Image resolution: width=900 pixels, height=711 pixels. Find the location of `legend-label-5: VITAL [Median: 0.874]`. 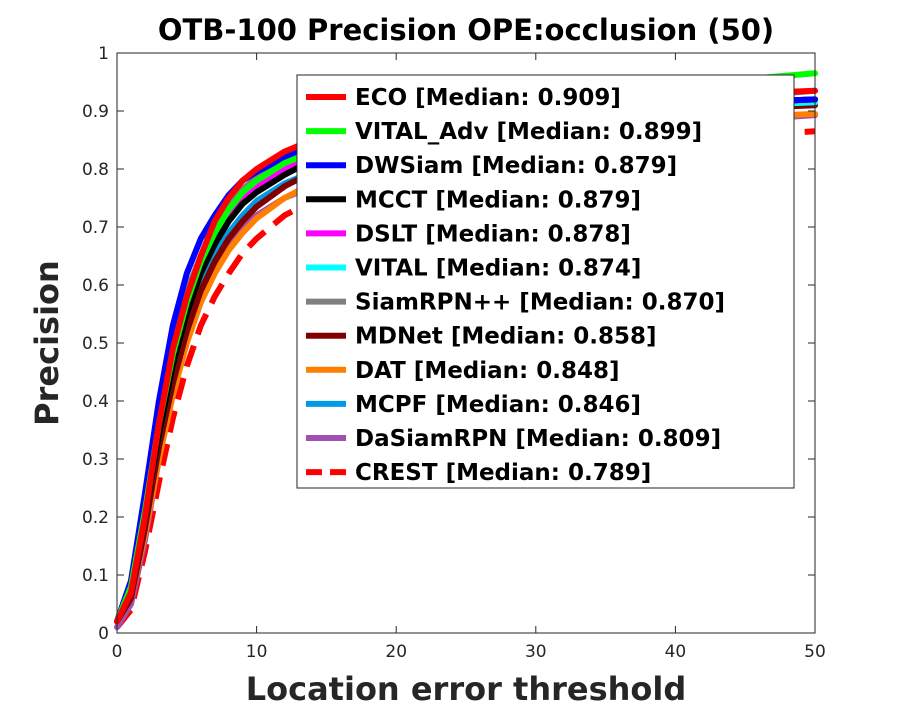

legend-label-5: VITAL [Median: 0.874] is located at coordinates (498, 269).